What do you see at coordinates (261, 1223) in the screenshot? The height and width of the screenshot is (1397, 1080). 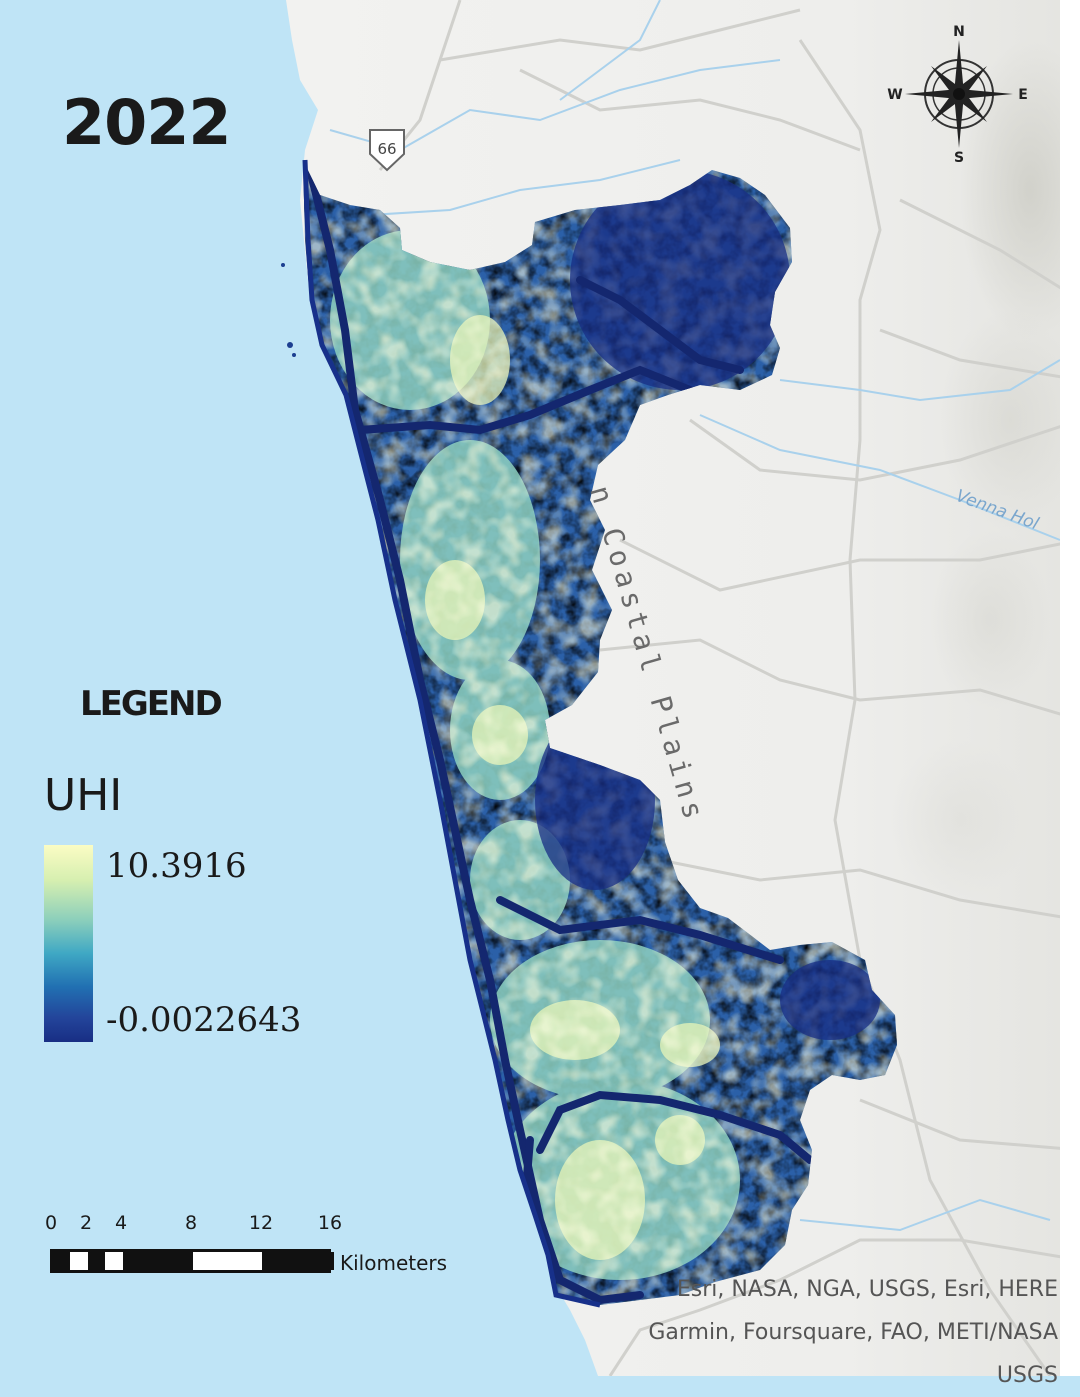 I see `scale-tick: 12` at bounding box center [261, 1223].